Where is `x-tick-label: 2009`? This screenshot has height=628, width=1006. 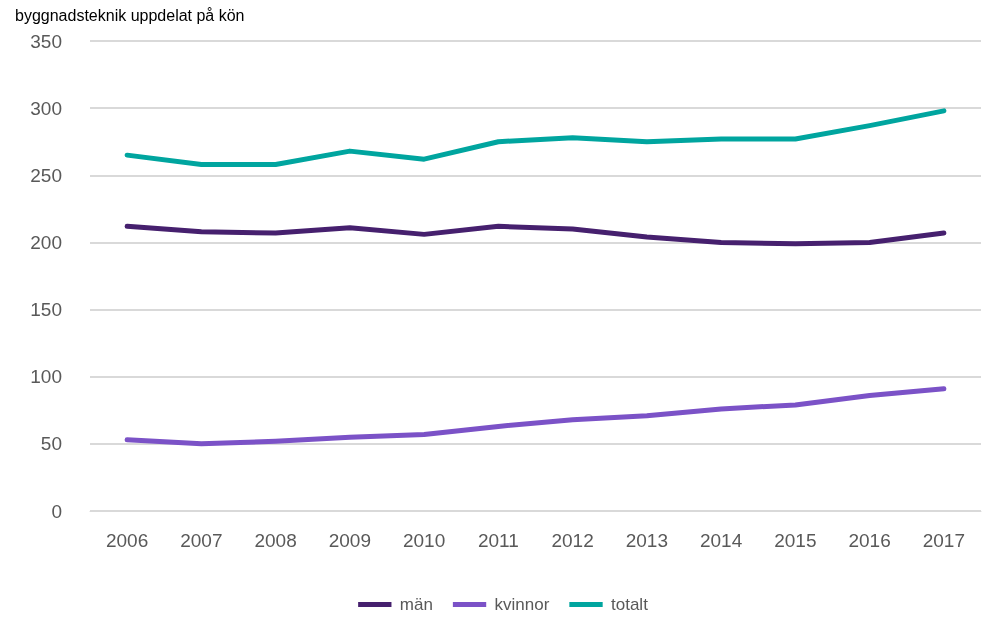
x-tick-label: 2009 is located at coordinates (350, 540).